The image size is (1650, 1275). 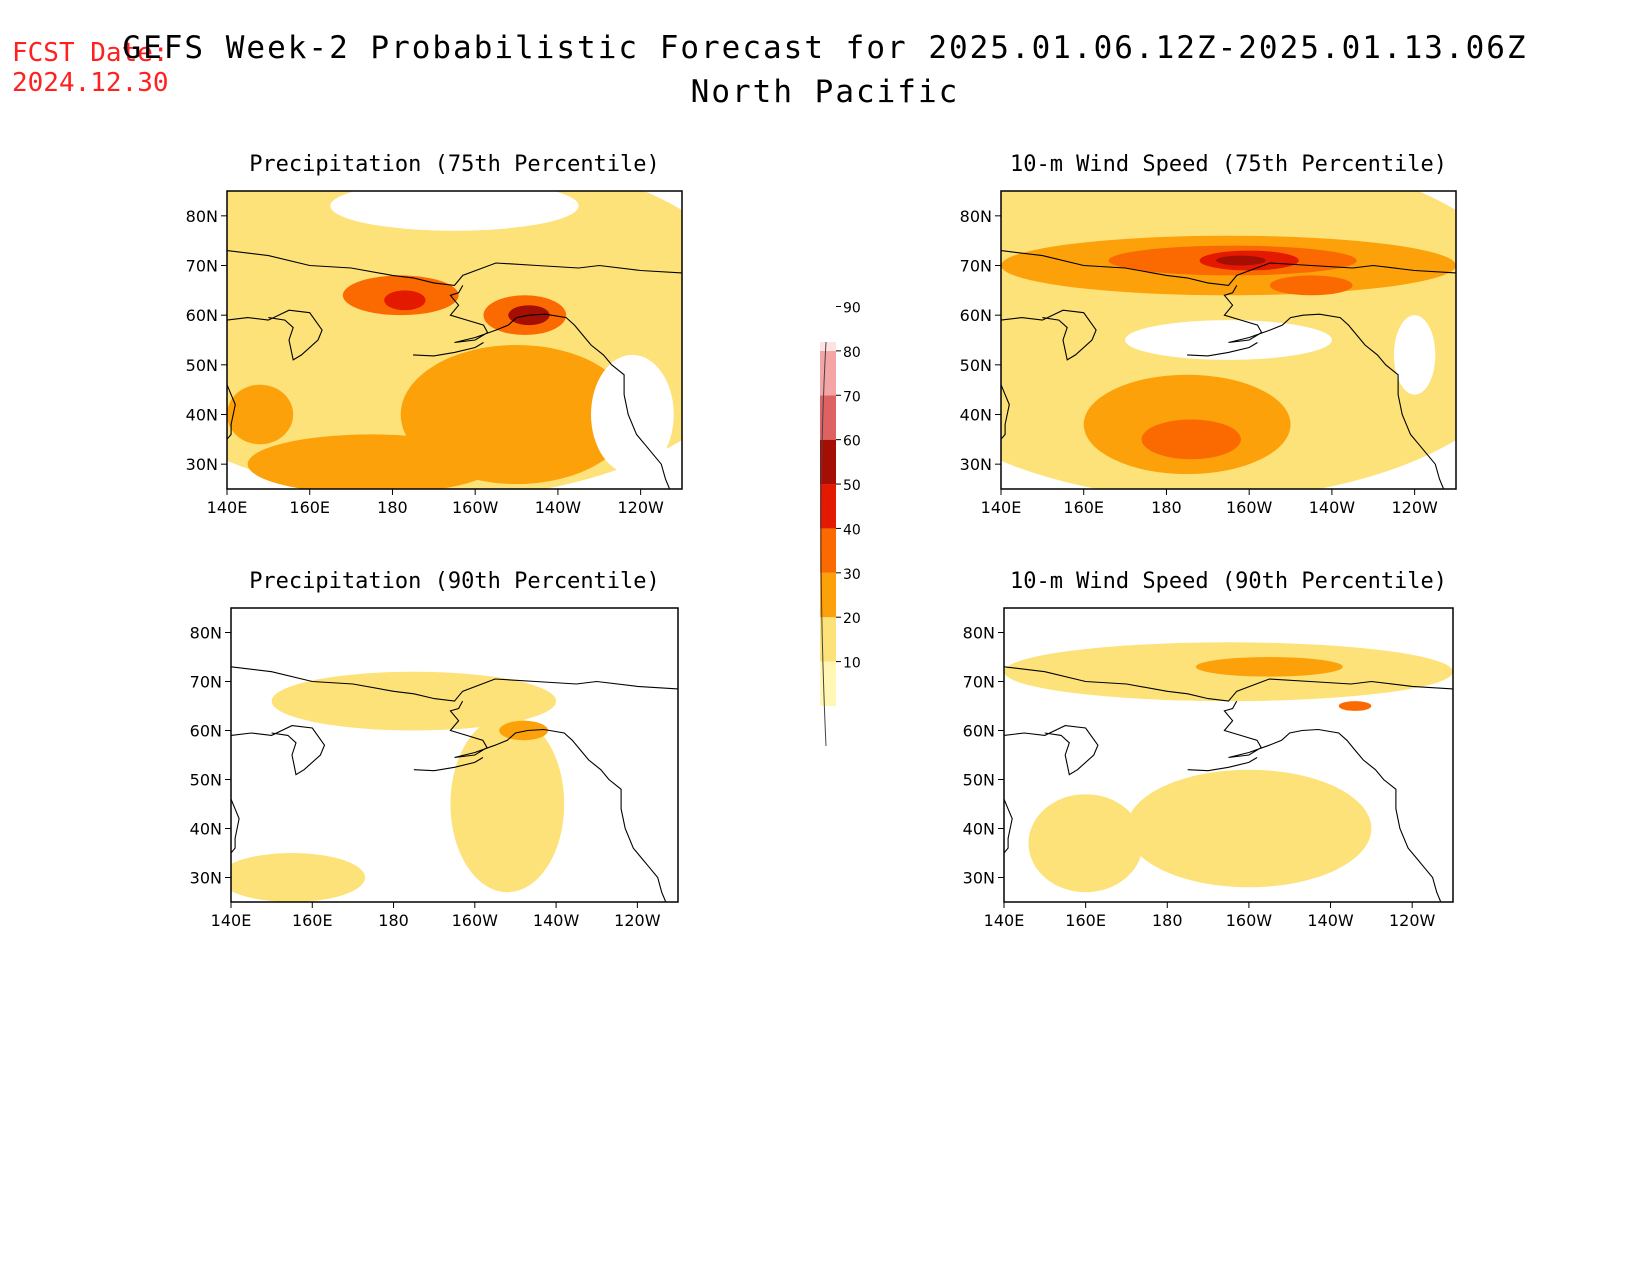 I want to click on panel-title: 10-m Wind Speed (90th Percentile), so click(x=1228, y=581).